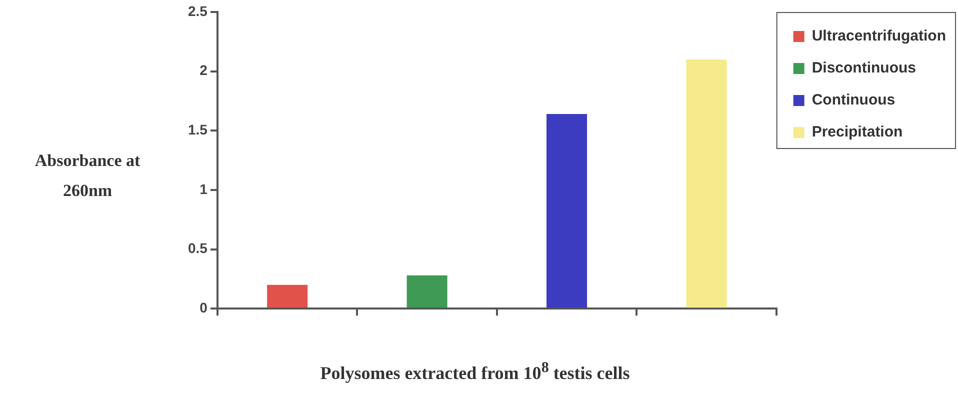 This screenshot has height=405, width=958. Describe the element at coordinates (879, 36) in the screenshot. I see `legend-label: Ultracentrifugation` at that location.